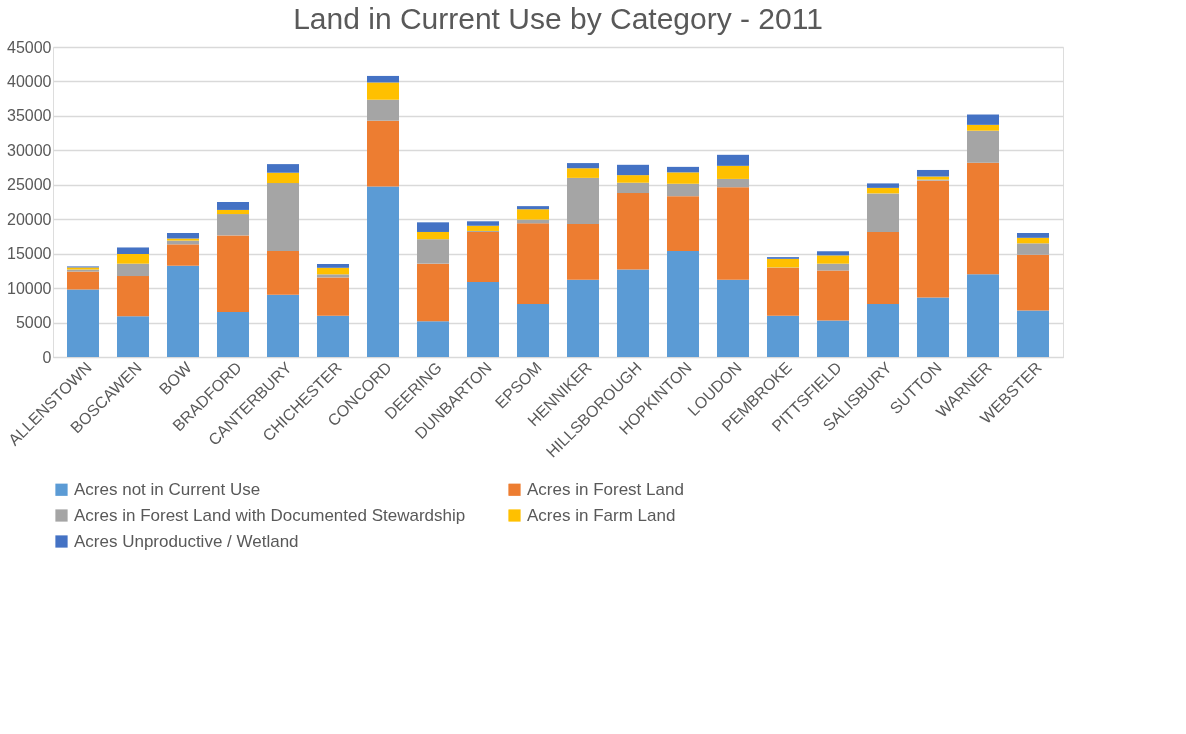 The image size is (1186, 734). I want to click on legend-label: Acres not in Current Use, so click(167, 489).